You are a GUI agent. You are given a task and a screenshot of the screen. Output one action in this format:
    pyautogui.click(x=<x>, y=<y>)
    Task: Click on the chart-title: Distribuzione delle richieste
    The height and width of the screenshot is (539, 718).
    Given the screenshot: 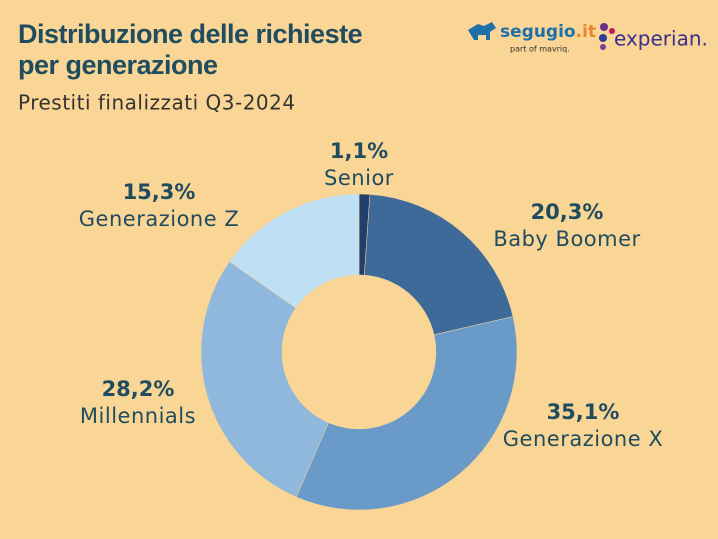 What is the action you would take?
    pyautogui.click(x=190, y=34)
    